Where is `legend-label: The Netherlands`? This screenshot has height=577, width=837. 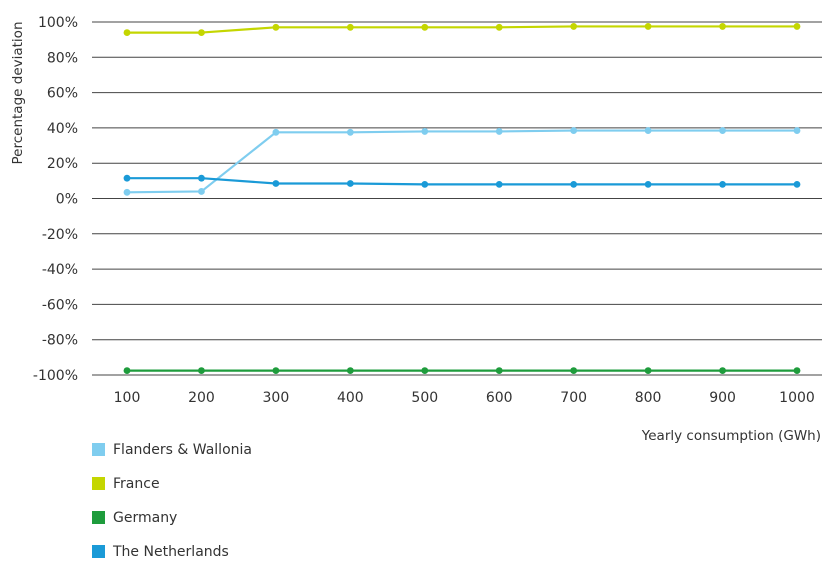
legend-label: The Netherlands is located at coordinates (171, 551).